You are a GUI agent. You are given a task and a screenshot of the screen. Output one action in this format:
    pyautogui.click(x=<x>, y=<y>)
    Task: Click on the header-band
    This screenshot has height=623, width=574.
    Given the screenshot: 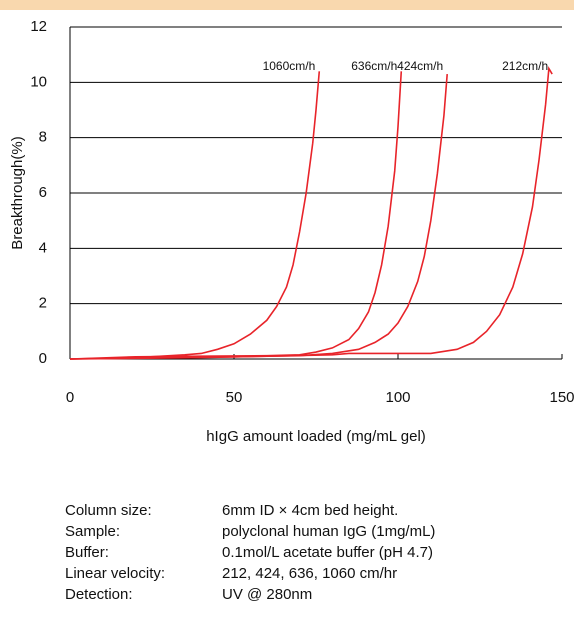 What is the action you would take?
    pyautogui.click(x=287, y=5)
    